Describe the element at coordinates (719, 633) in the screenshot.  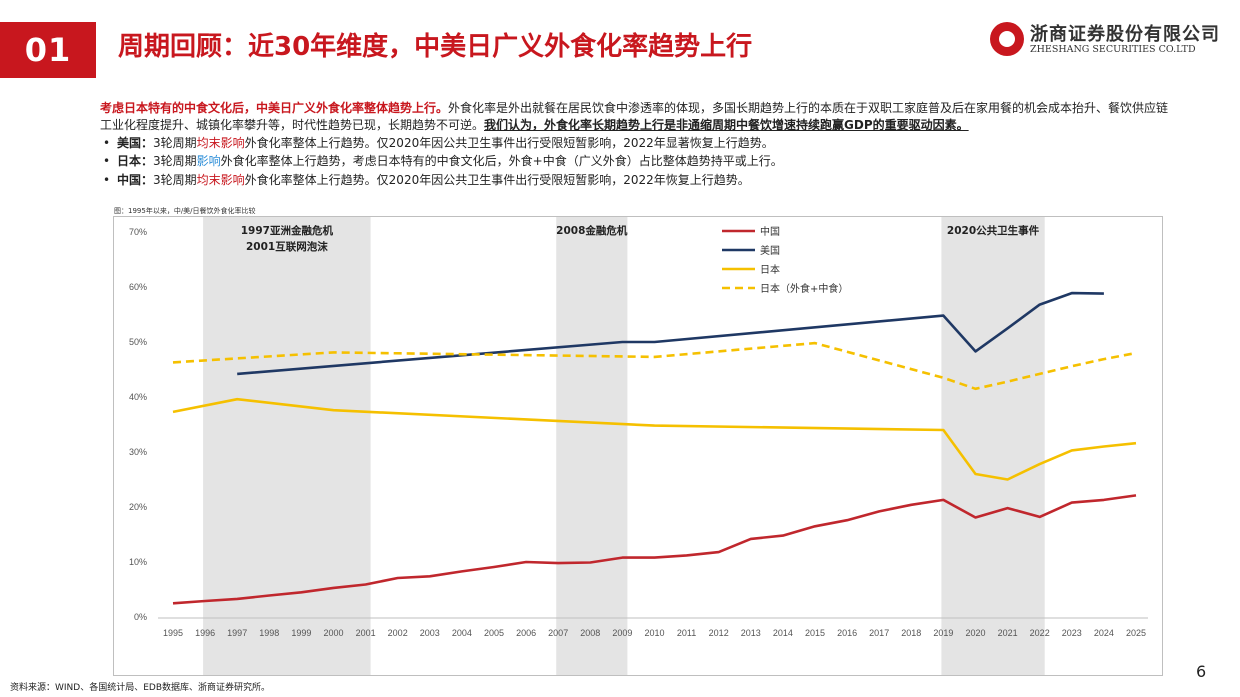
I see `x-tick-label: 2012` at that location.